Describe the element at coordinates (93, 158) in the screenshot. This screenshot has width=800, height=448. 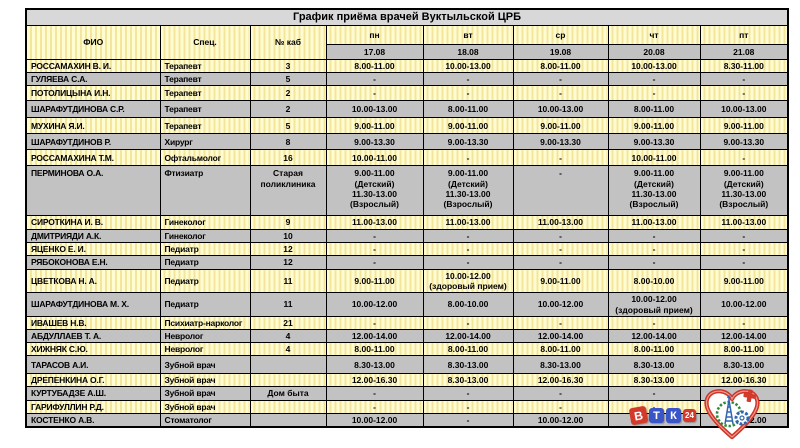
I see `doctor-name: РОССАМАХИНА Т.М.` at that location.